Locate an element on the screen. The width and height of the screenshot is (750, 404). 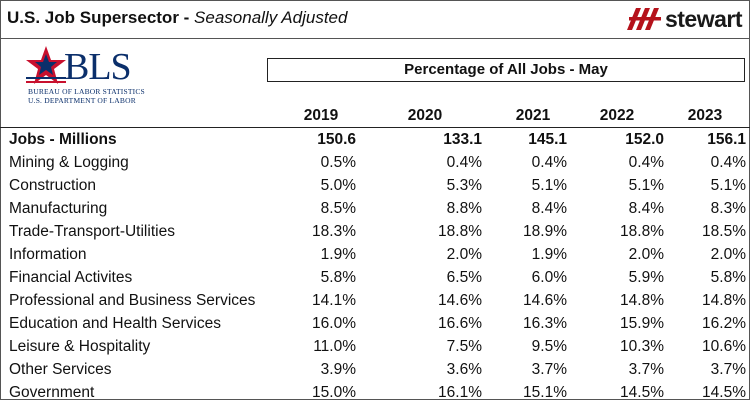
cell: 16.2% is located at coordinates (724, 323).